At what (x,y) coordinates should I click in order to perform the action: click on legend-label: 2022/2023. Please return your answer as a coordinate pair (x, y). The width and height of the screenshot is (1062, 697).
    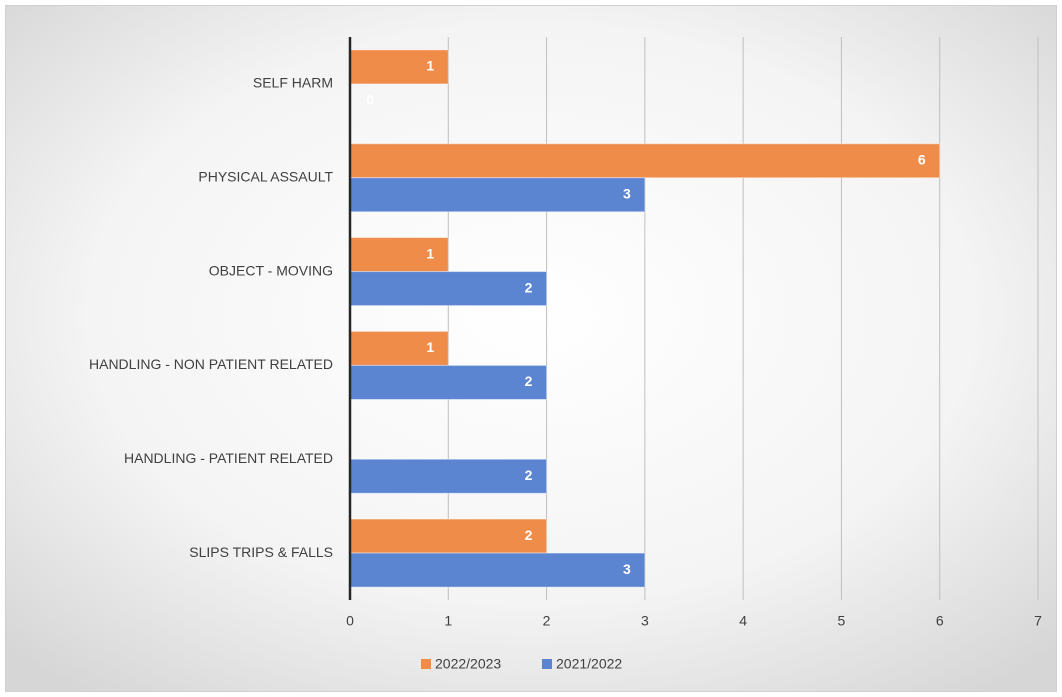
    Looking at the image, I should click on (468, 664).